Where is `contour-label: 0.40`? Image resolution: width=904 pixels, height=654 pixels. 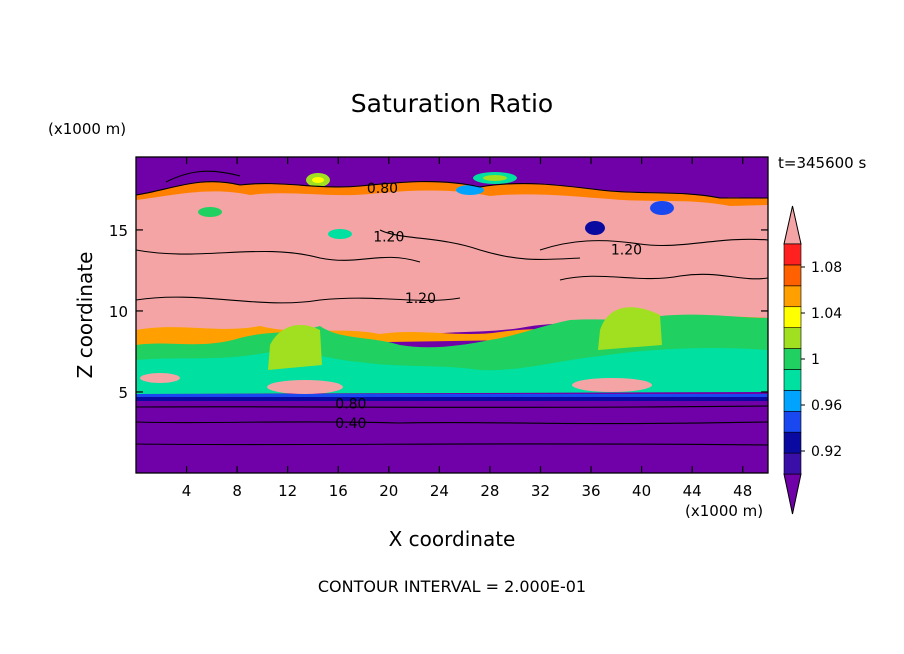
contour-label: 0.40 is located at coordinates (350, 424).